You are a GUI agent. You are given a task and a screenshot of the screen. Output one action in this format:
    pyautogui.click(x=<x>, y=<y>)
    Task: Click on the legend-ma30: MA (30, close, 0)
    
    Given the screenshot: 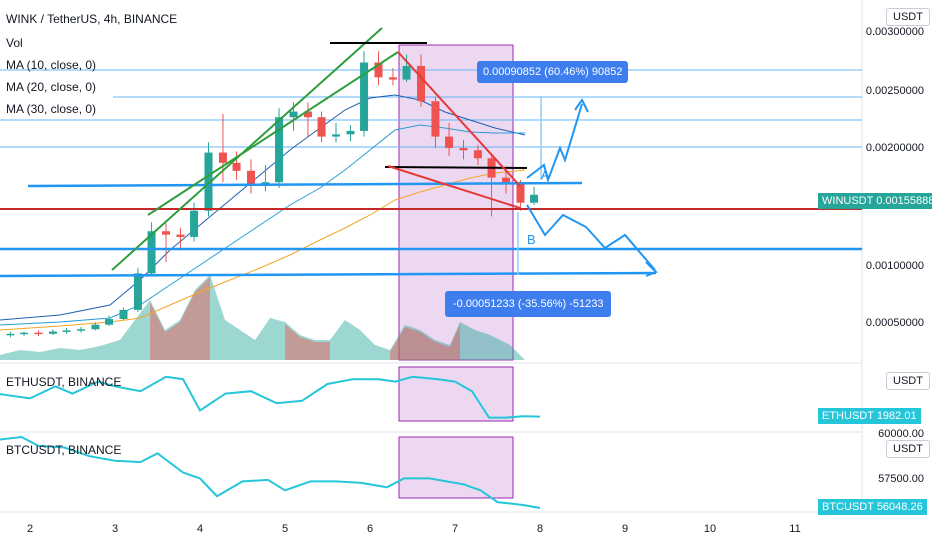 What is the action you would take?
    pyautogui.click(x=51, y=109)
    